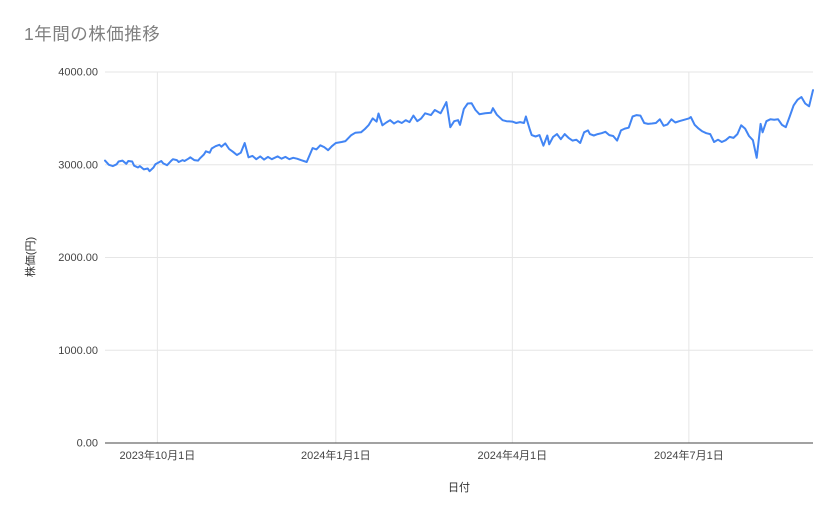 Image resolution: width=839 pixels, height=519 pixels. Describe the element at coordinates (78, 73) in the screenshot. I see `y-tick-label: 4000.00` at that location.